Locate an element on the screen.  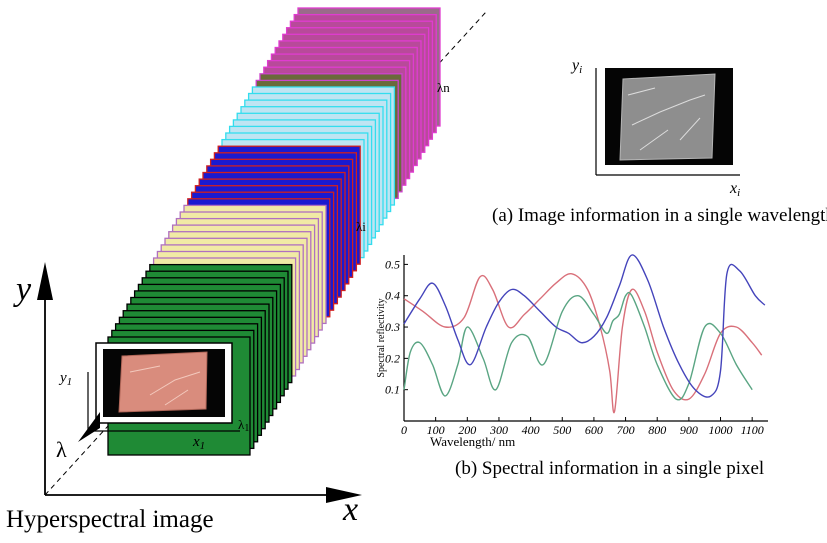
x-tick-label: 700 is located at coordinates (626, 430).